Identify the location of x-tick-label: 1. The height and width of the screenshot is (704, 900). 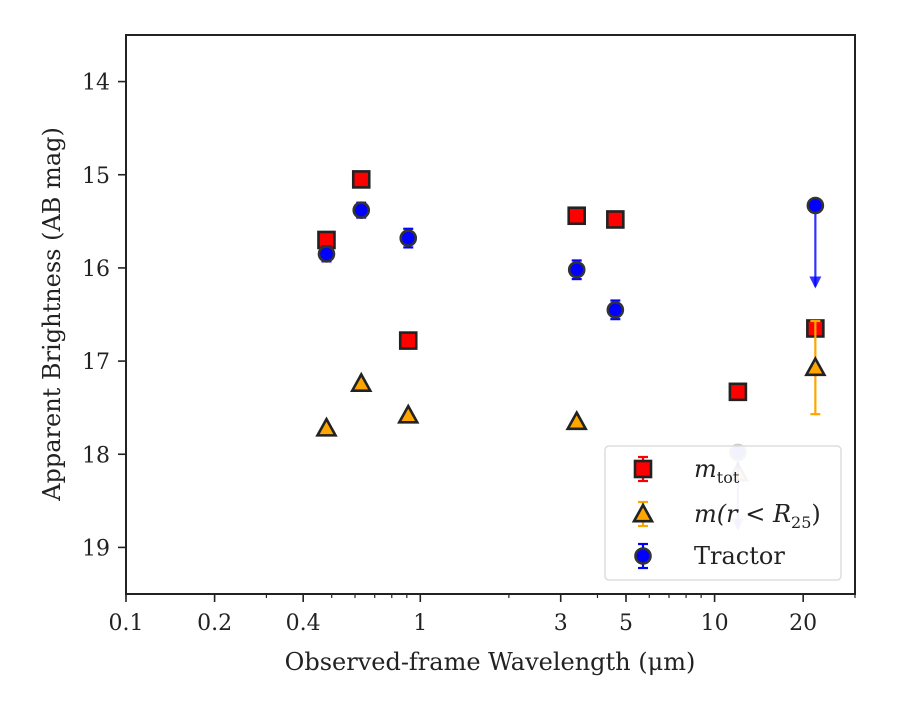
(420, 623).